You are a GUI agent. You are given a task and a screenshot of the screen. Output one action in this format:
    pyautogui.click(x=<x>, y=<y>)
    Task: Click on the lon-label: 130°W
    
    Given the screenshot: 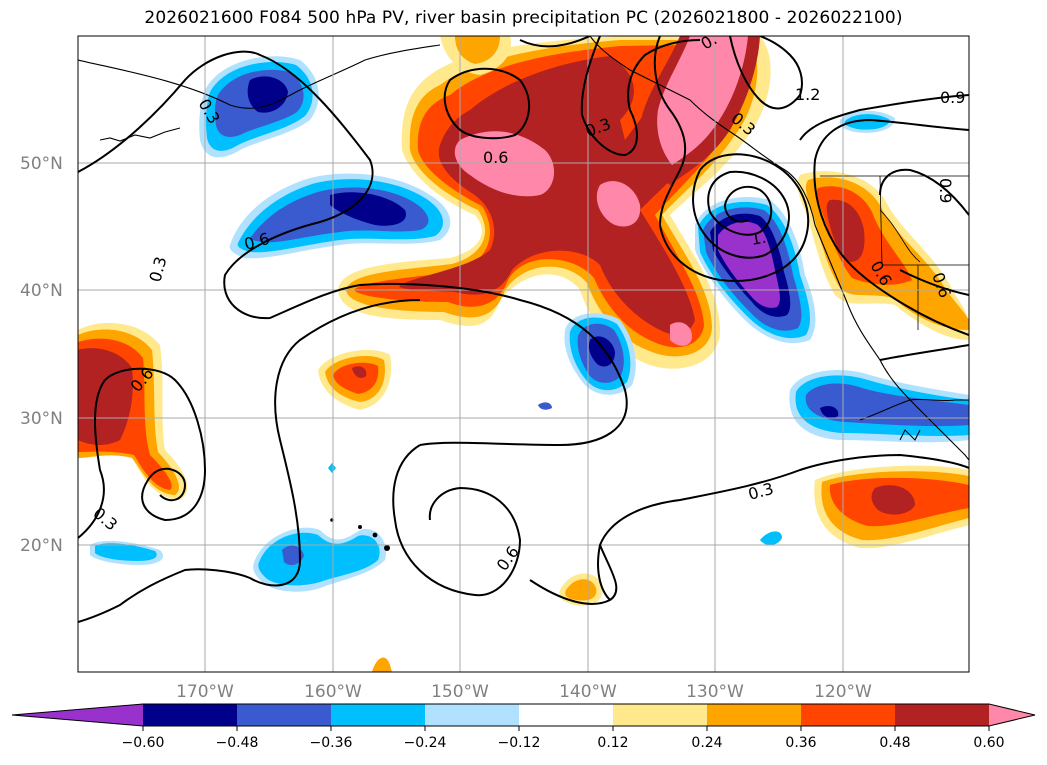 What is the action you would take?
    pyautogui.click(x=715, y=692)
    